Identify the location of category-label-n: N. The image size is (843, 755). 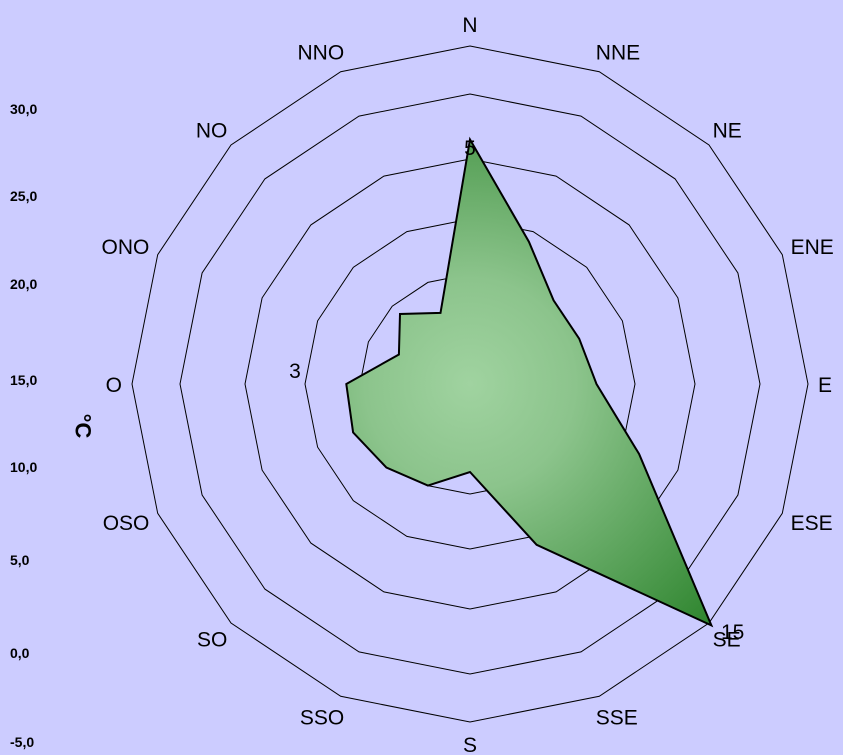
(469, 25).